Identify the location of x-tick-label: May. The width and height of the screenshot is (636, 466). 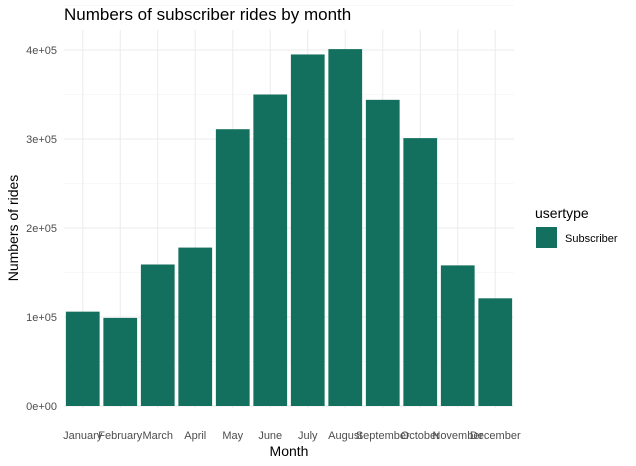
(232, 436).